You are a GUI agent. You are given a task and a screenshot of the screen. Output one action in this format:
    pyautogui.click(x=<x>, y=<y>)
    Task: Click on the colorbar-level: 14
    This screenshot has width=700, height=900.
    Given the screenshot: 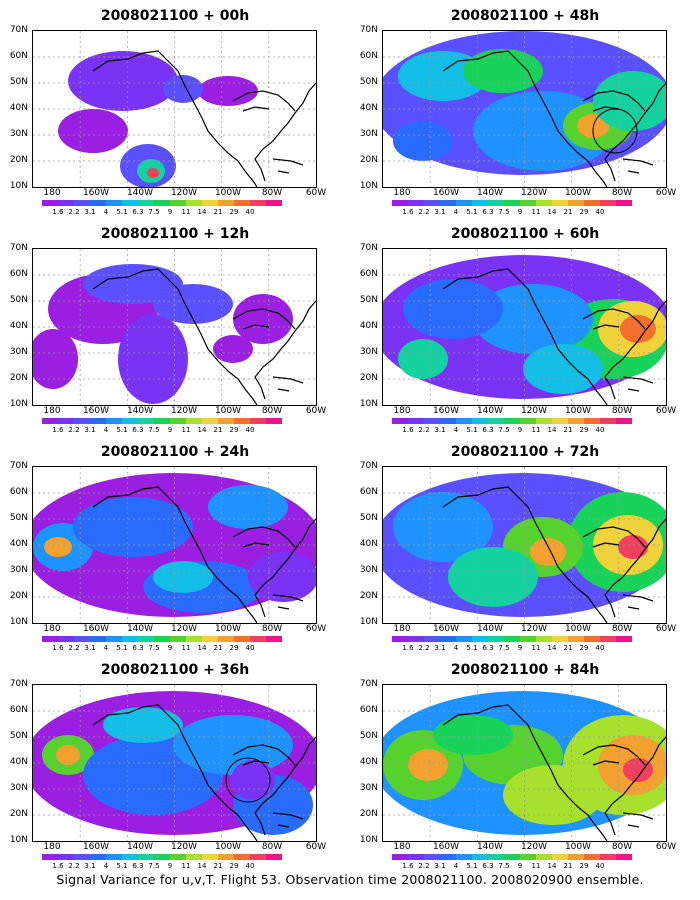 What is the action you would take?
    pyautogui.click(x=202, y=648)
    